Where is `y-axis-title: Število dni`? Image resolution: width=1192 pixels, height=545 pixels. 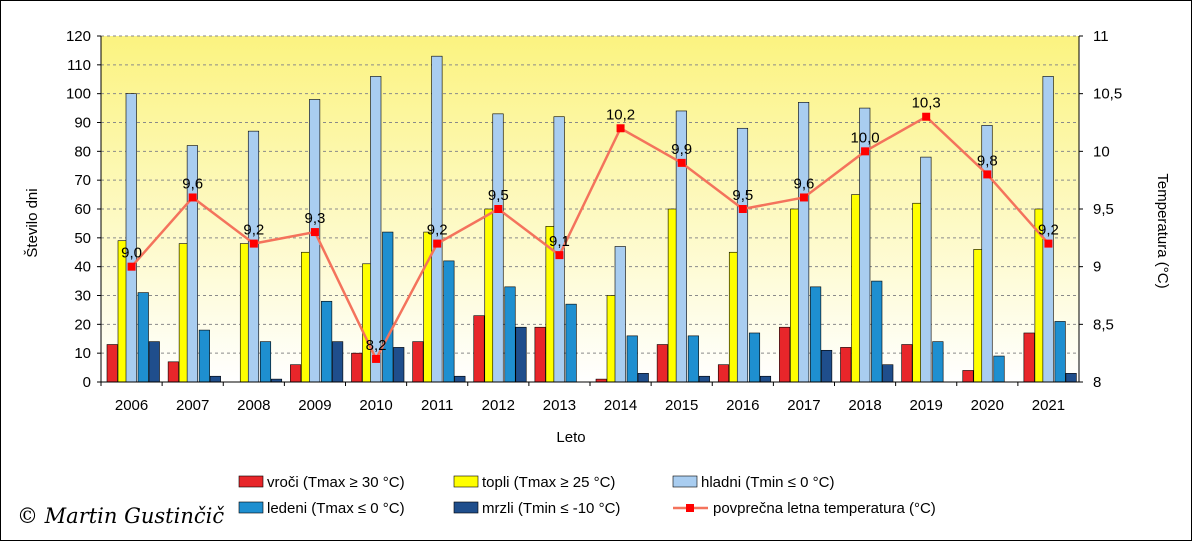 y-axis-title: Število dni is located at coordinates (32, 222).